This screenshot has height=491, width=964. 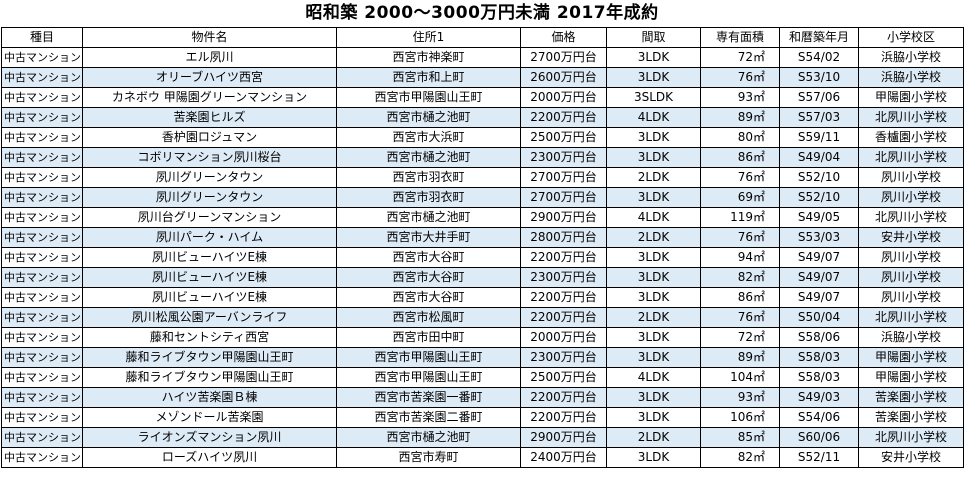 I want to click on cell-address: 西宮市和上町, so click(x=428, y=77).